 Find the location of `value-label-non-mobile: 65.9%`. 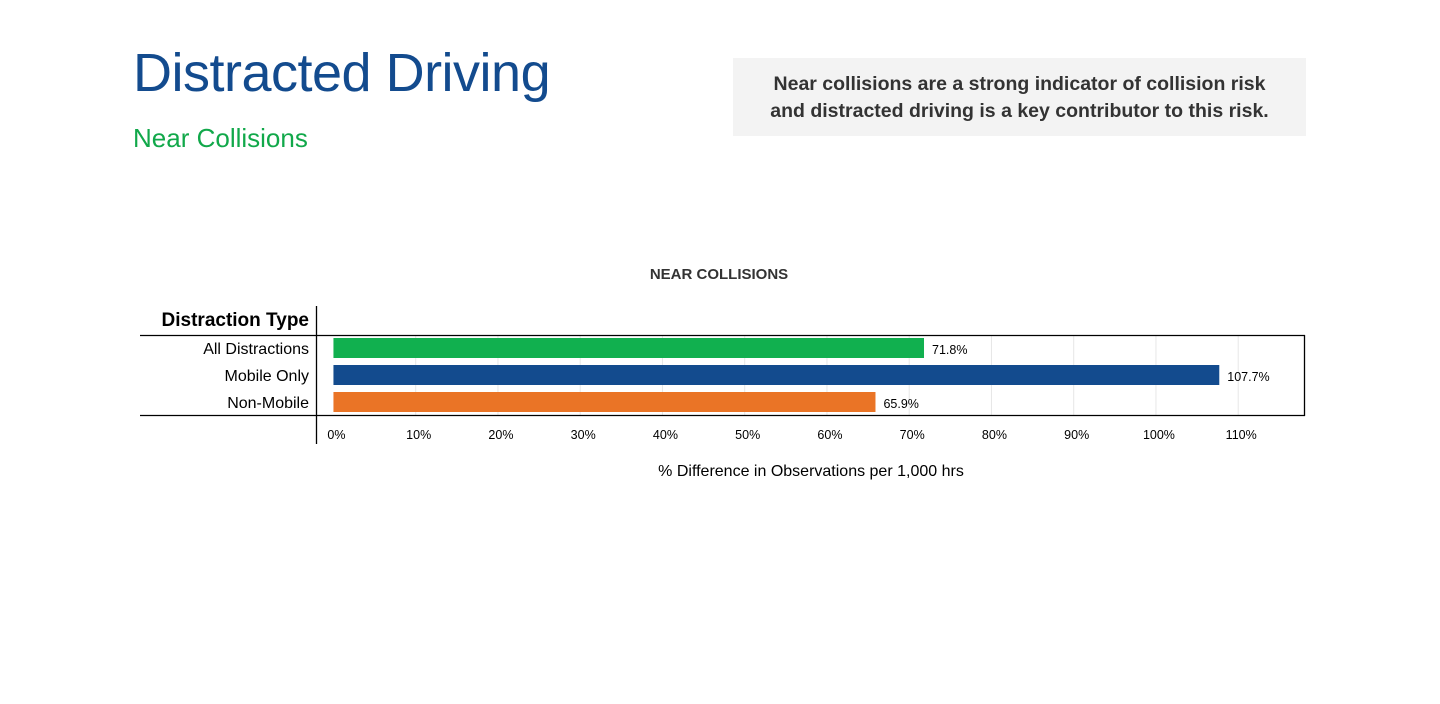

value-label-non-mobile: 65.9% is located at coordinates (900, 404).